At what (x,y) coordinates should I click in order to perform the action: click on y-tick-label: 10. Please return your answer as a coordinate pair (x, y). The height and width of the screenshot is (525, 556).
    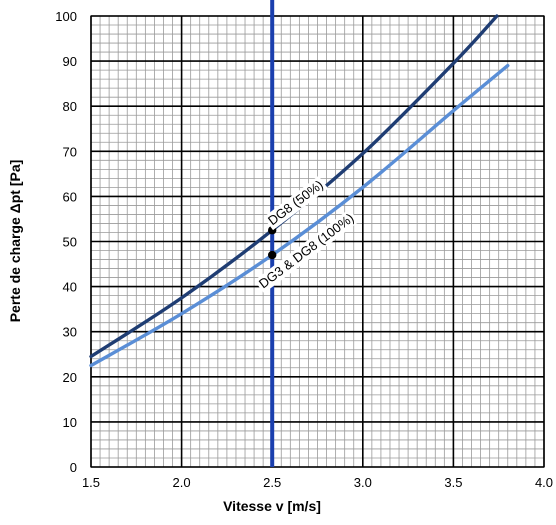
    Looking at the image, I should click on (70, 422).